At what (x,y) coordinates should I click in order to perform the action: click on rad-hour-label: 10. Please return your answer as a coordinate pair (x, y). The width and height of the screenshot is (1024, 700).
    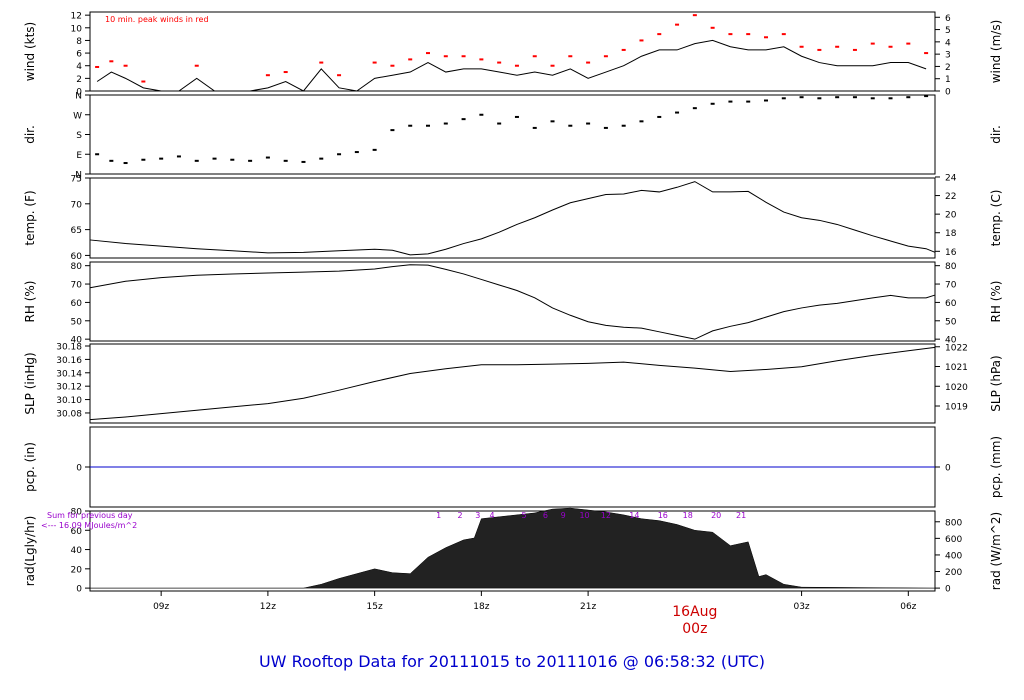
    Looking at the image, I should click on (584, 515).